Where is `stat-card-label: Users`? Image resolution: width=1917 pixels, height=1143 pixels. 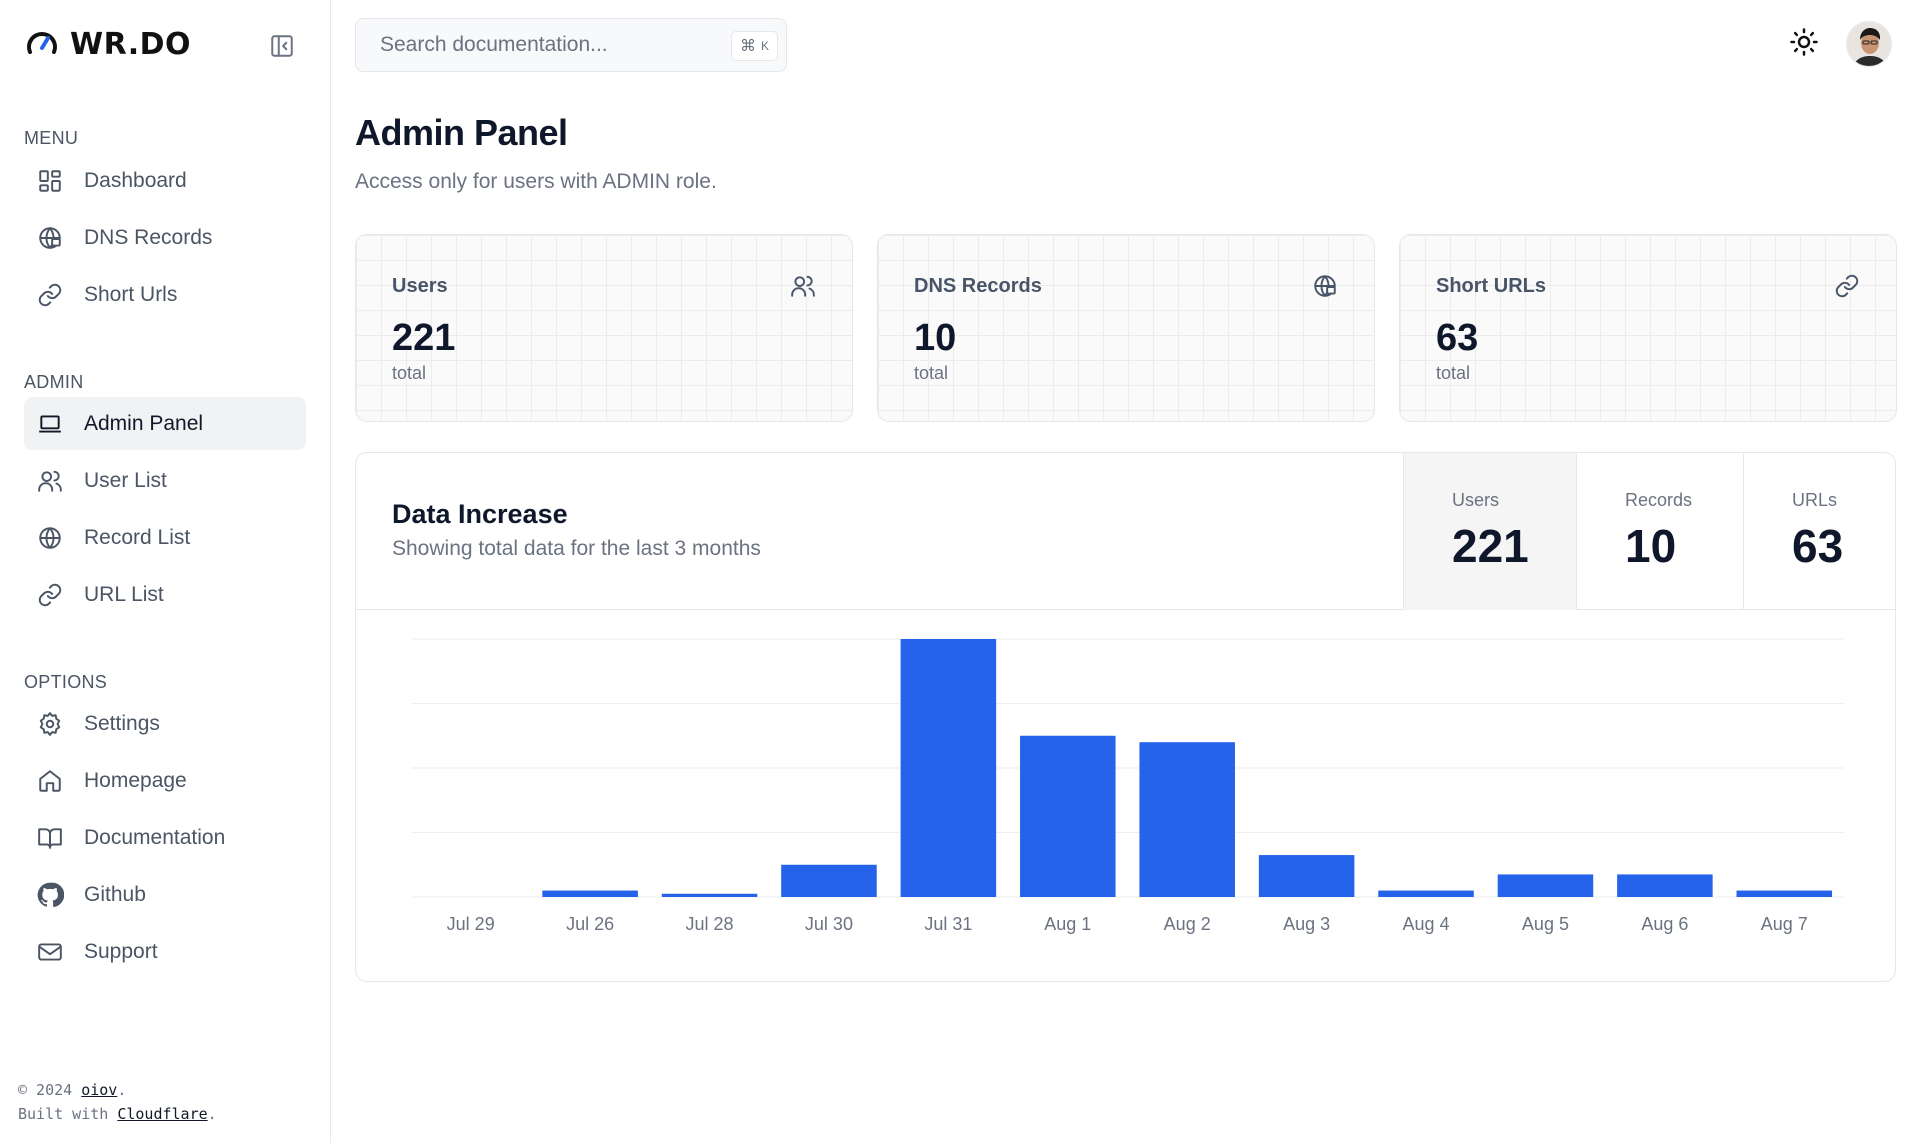 stat-card-label: Users is located at coordinates (420, 286).